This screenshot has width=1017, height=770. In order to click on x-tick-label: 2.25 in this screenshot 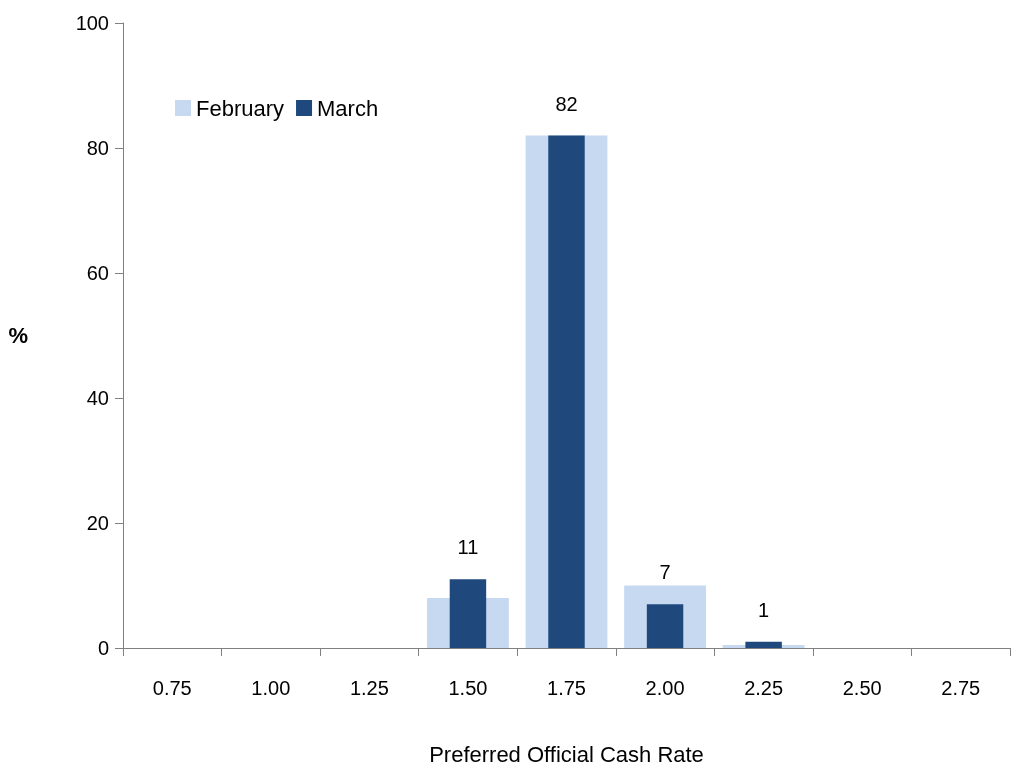, I will do `click(764, 688)`.